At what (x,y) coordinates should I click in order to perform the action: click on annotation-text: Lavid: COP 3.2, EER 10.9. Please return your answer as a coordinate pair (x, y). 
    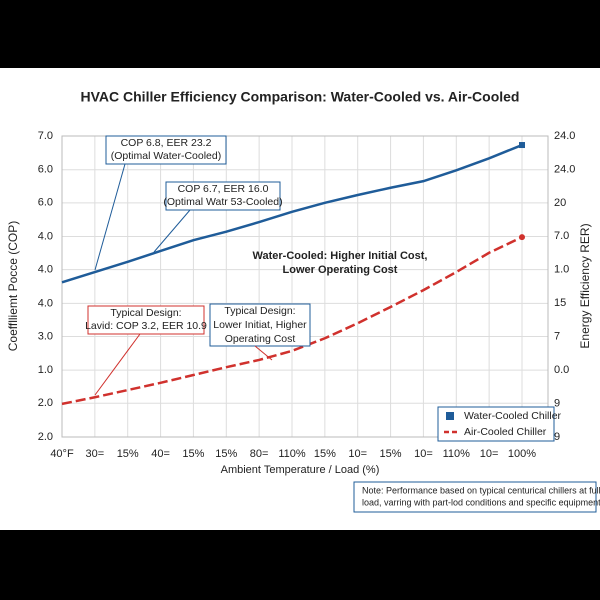
    Looking at the image, I should click on (146, 326).